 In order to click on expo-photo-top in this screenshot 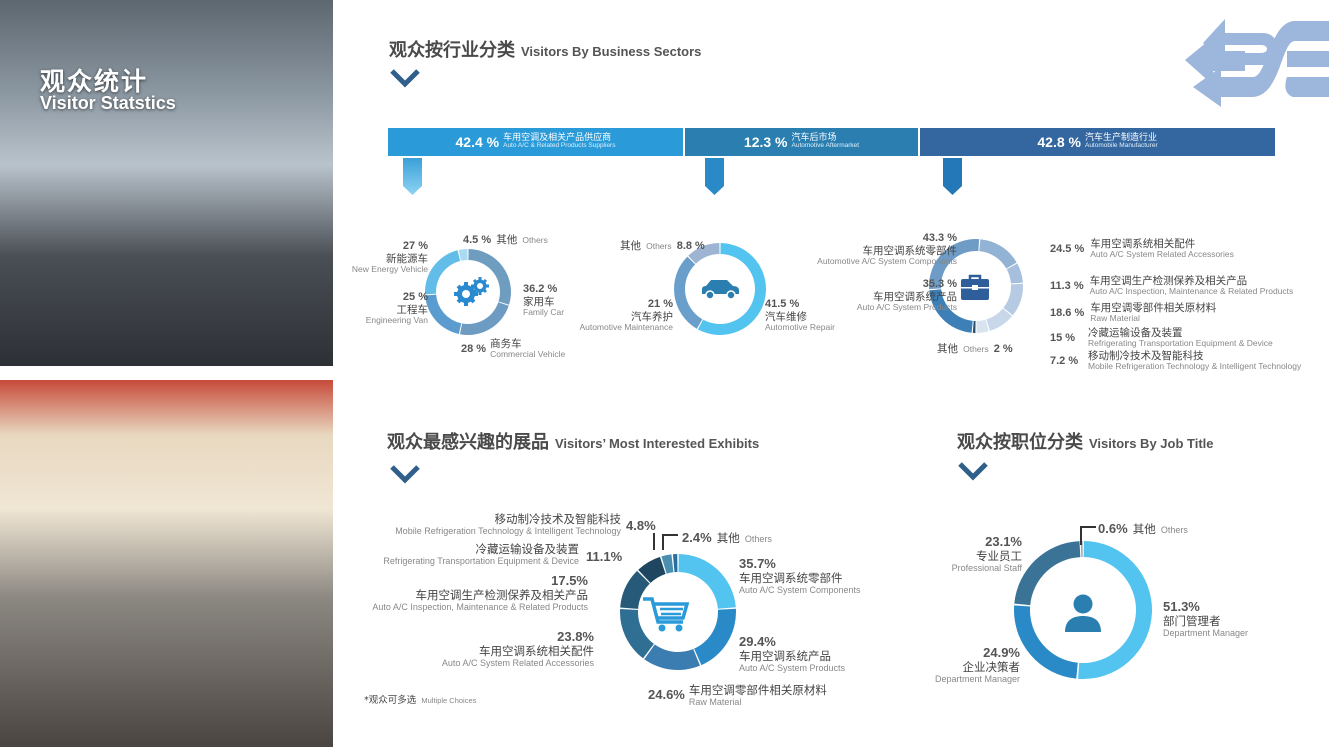, I will do `click(166, 183)`.